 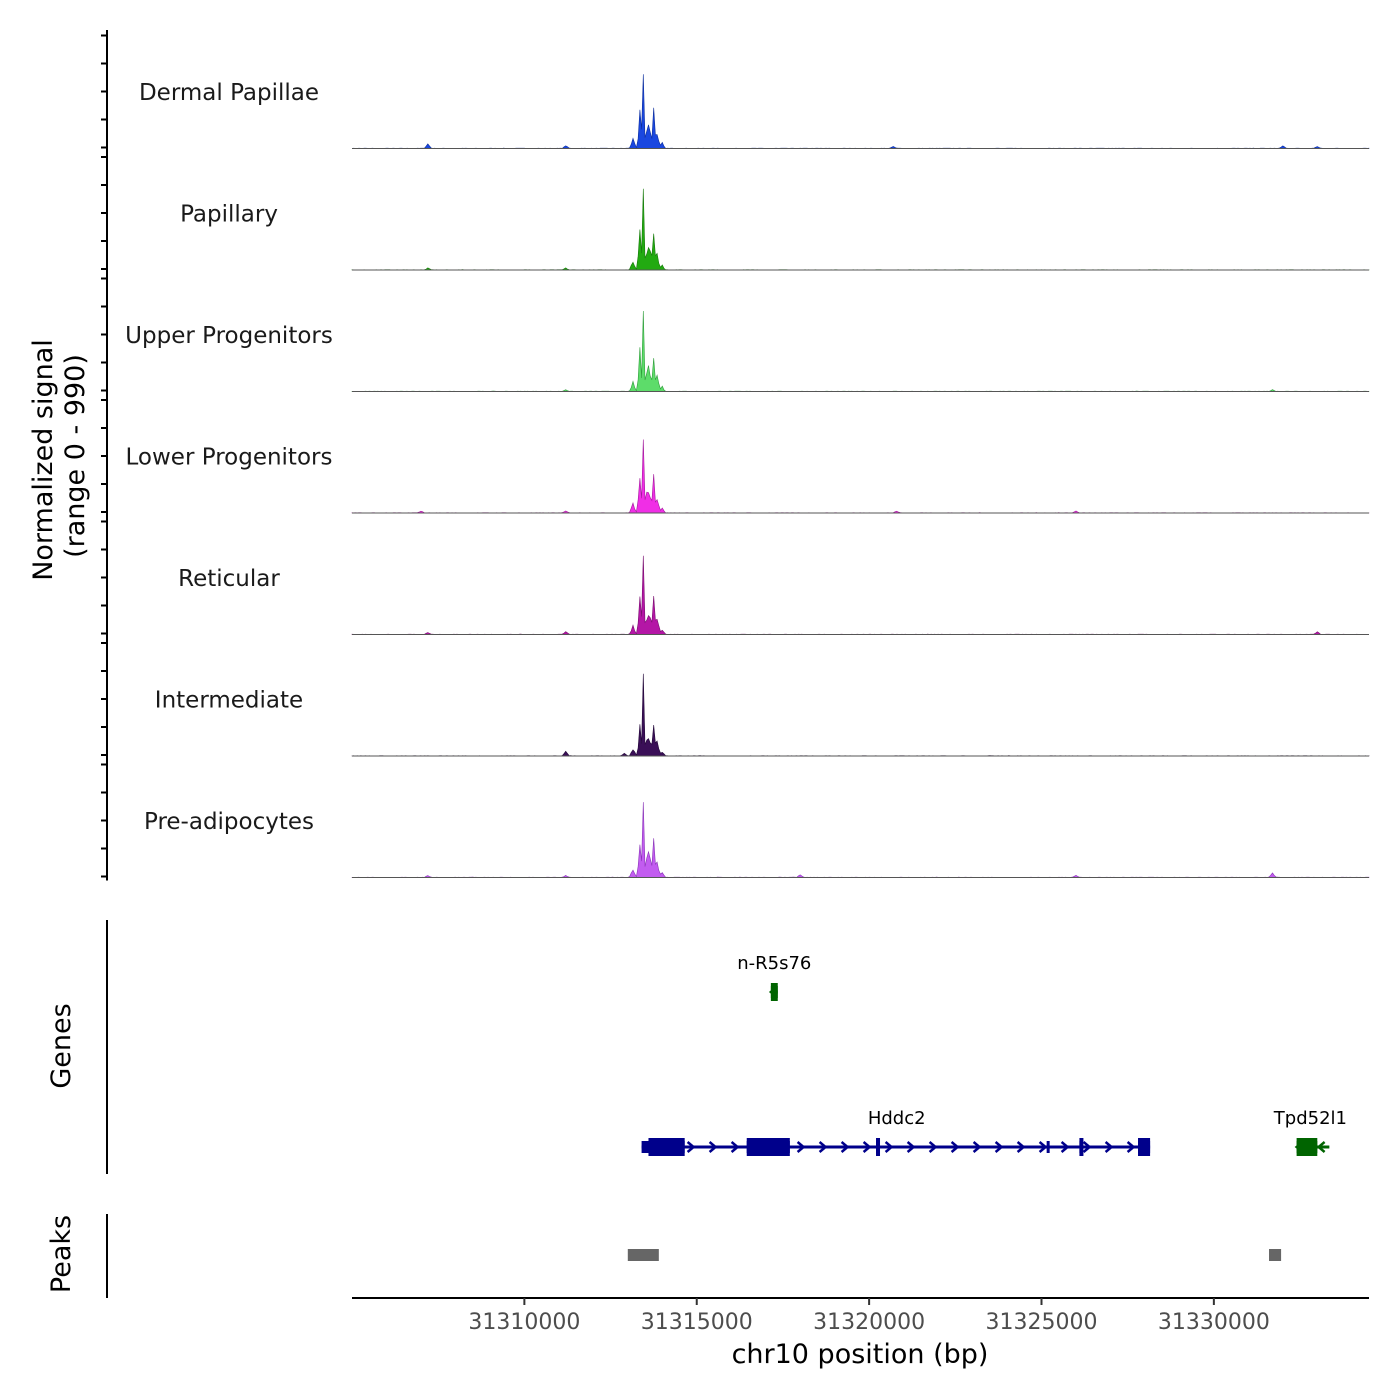 I want to click on track-reticular: Reticular, so click(x=774, y=595).